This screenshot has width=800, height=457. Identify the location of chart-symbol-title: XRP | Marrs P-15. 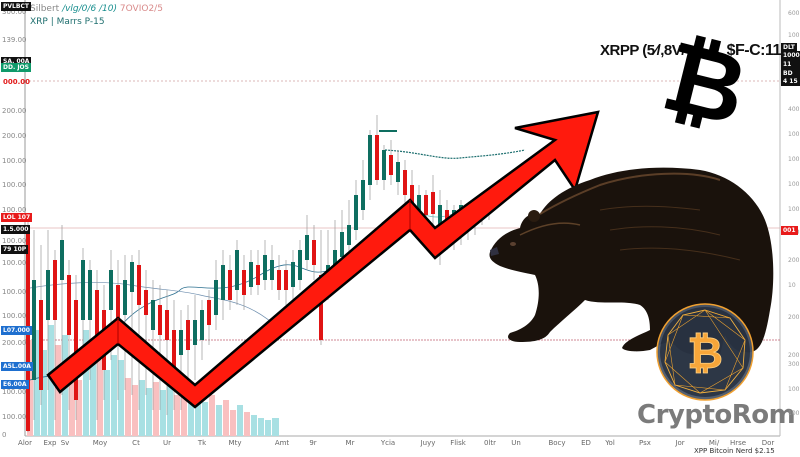
(67, 22).